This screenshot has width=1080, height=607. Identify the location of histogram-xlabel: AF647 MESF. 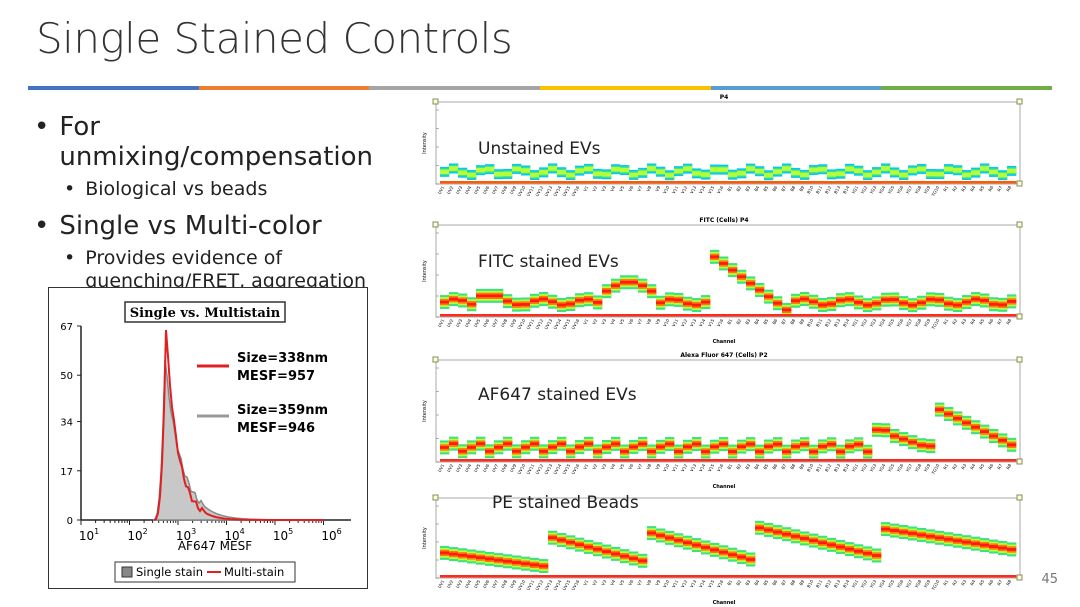
(215, 546).